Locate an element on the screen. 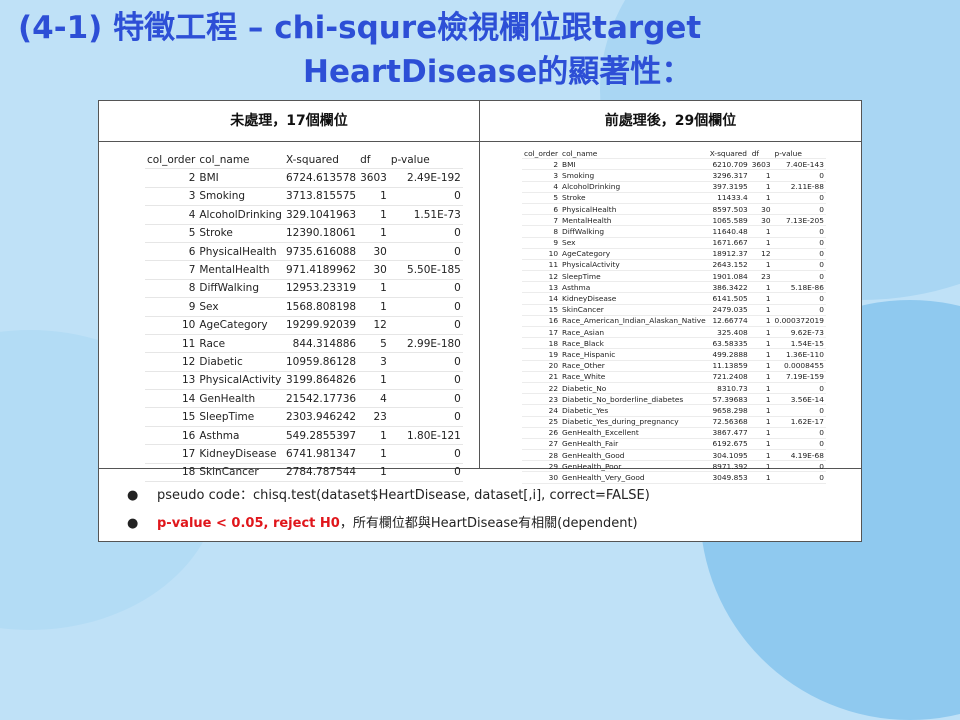 The image size is (960, 720). cell-p-value: 1.36E-110 is located at coordinates (799, 354).